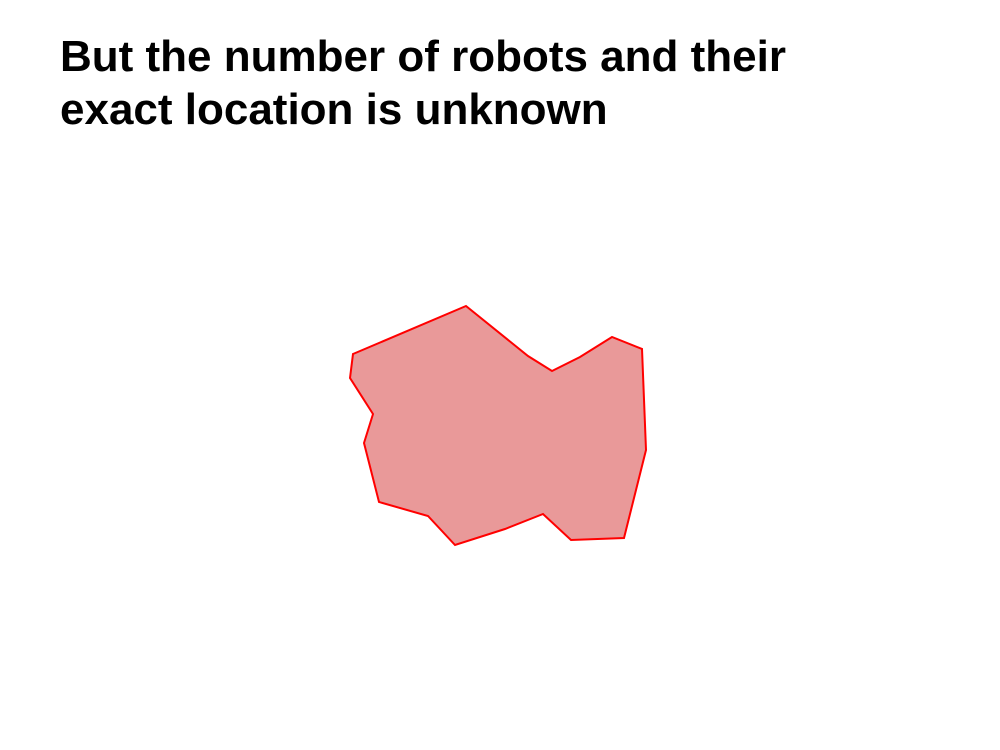 This screenshot has width=1000, height=750. What do you see at coordinates (334, 109) in the screenshot?
I see `slide-title-line-2: exact location is unknown` at bounding box center [334, 109].